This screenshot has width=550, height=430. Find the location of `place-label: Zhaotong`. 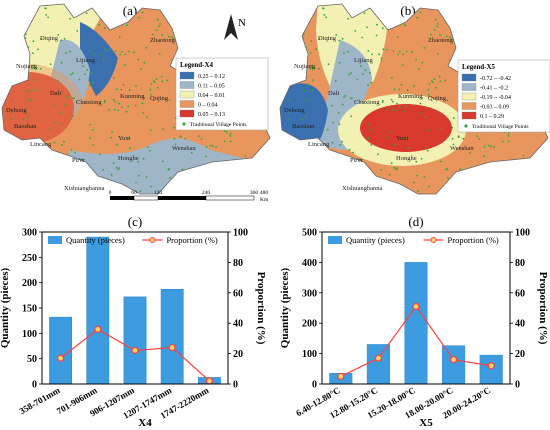

place-label: Zhaotong is located at coordinates (163, 40).